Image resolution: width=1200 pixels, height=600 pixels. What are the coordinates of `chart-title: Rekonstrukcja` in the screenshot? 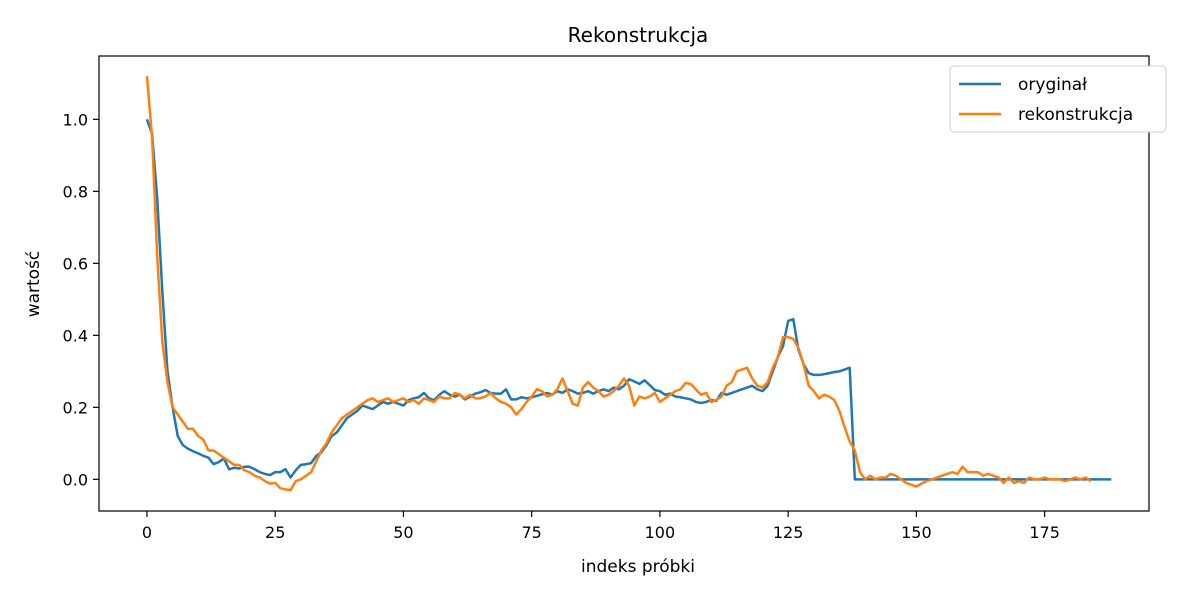 It's located at (638, 35).